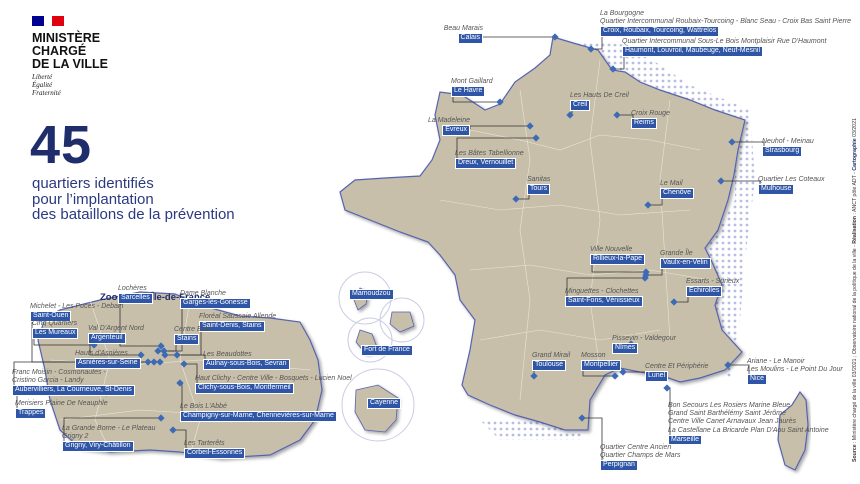 Image resolution: width=860 pixels, height=484 pixels. Describe the element at coordinates (599, 101) in the screenshot. I see `france-label: Les Hauts De Creil Creil` at that location.